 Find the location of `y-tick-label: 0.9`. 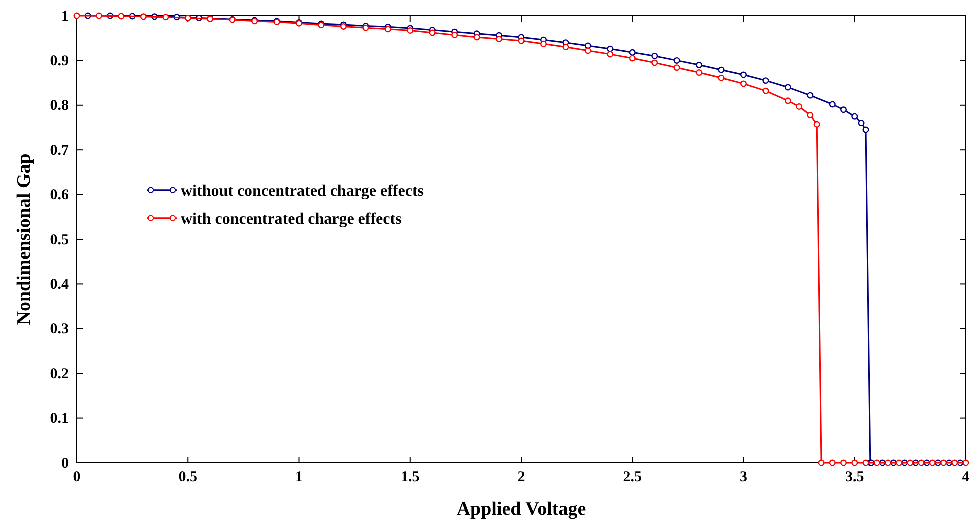

y-tick-label: 0.9 is located at coordinates (59, 62).